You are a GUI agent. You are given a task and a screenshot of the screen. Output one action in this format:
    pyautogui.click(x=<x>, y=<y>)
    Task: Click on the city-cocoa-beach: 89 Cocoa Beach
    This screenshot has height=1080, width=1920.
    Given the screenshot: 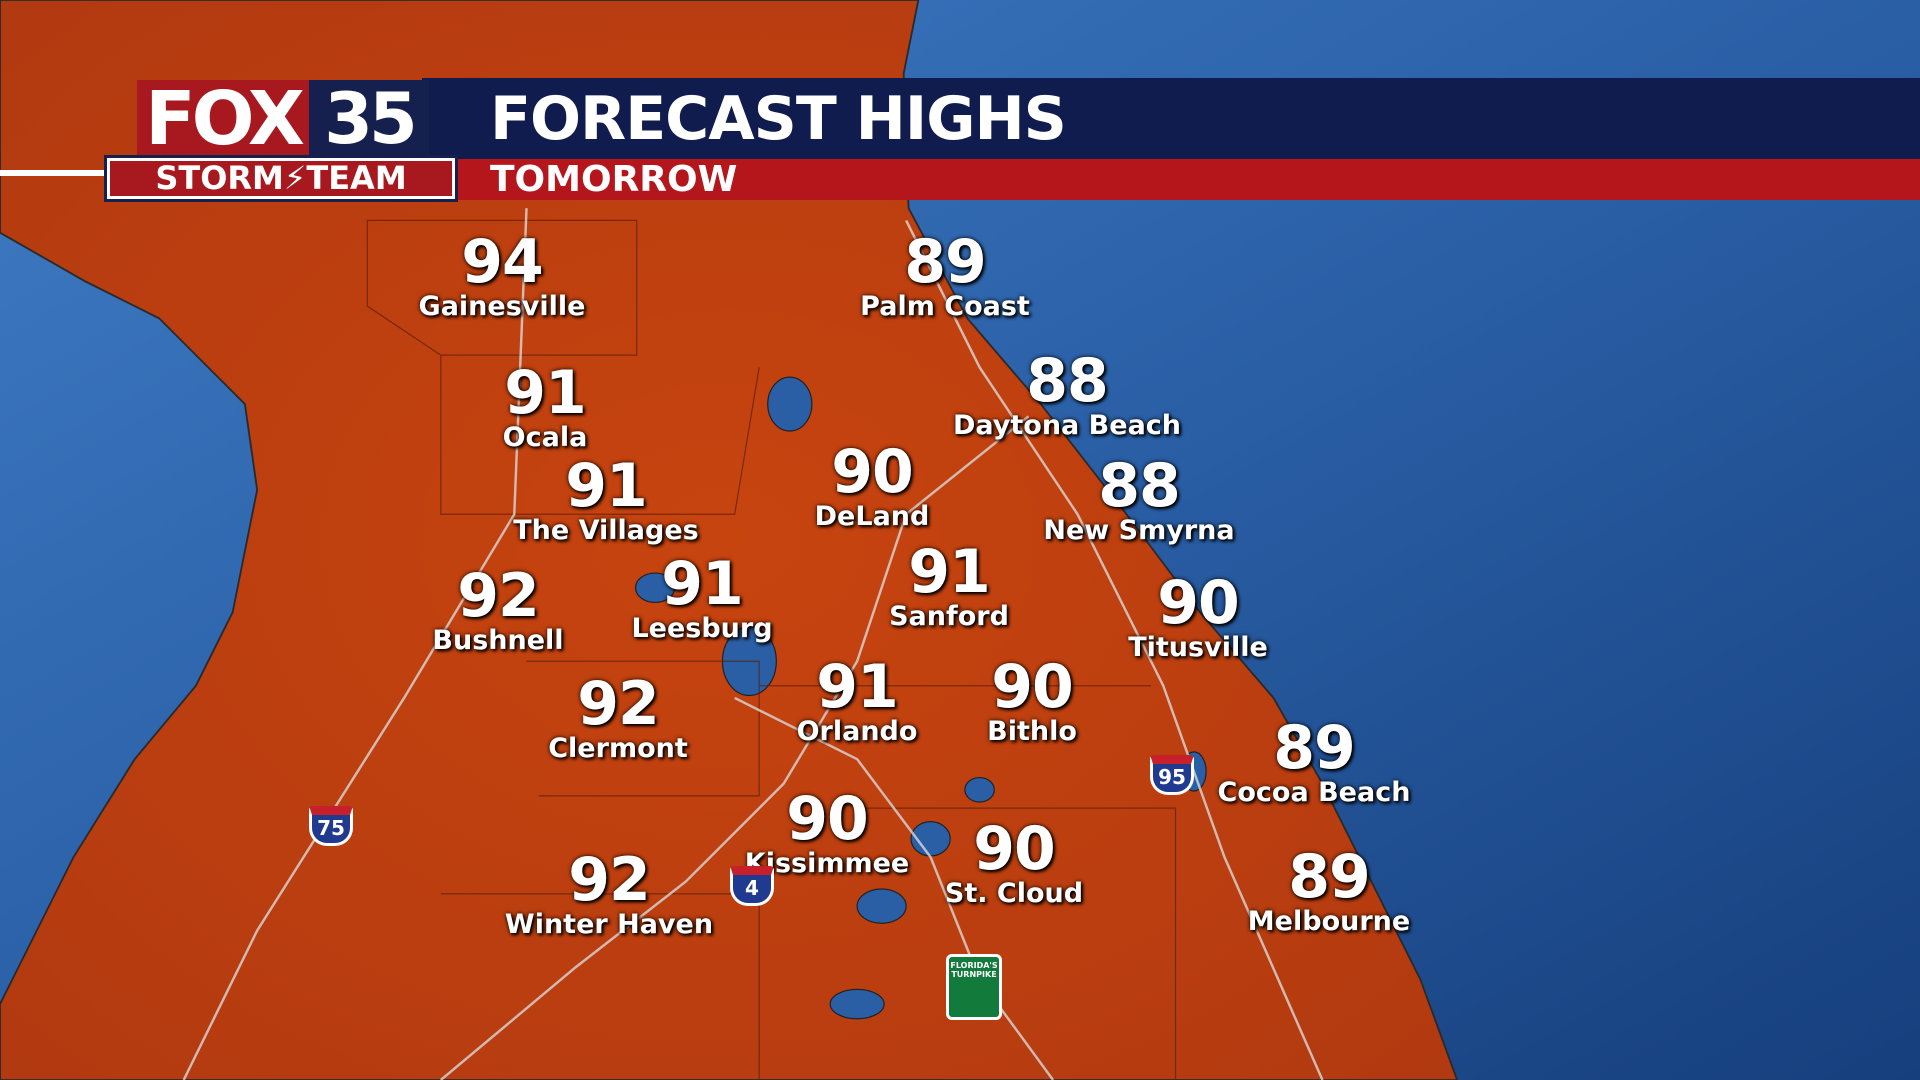 What is the action you would take?
    pyautogui.click(x=1314, y=763)
    